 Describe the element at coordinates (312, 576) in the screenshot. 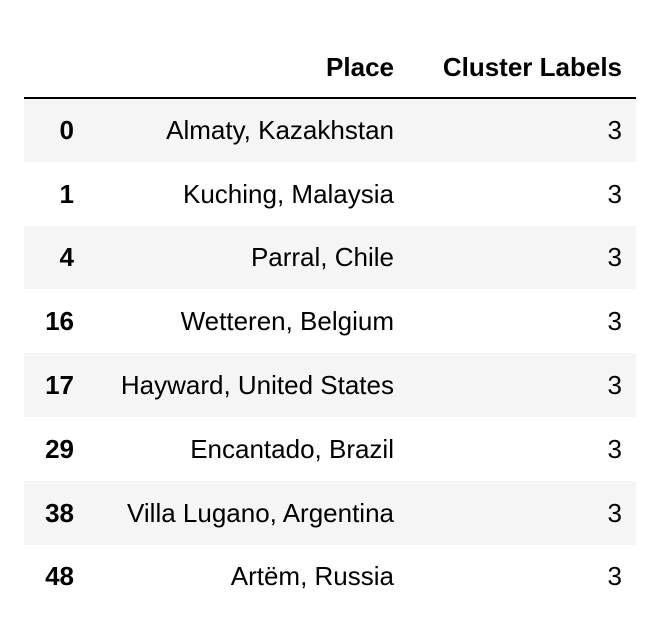

I see `place-cell: Artëm, Russia` at that location.